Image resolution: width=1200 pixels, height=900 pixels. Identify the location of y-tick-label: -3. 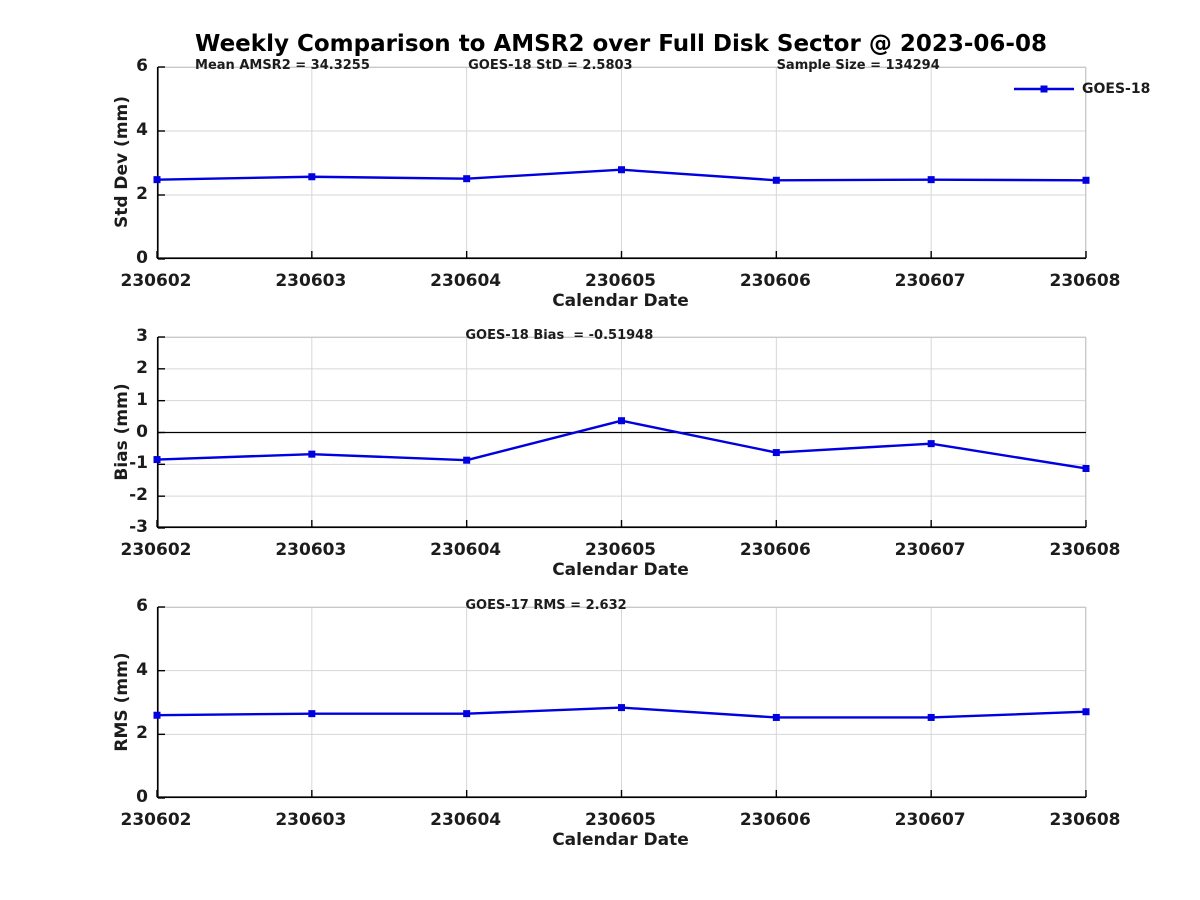
(138, 527).